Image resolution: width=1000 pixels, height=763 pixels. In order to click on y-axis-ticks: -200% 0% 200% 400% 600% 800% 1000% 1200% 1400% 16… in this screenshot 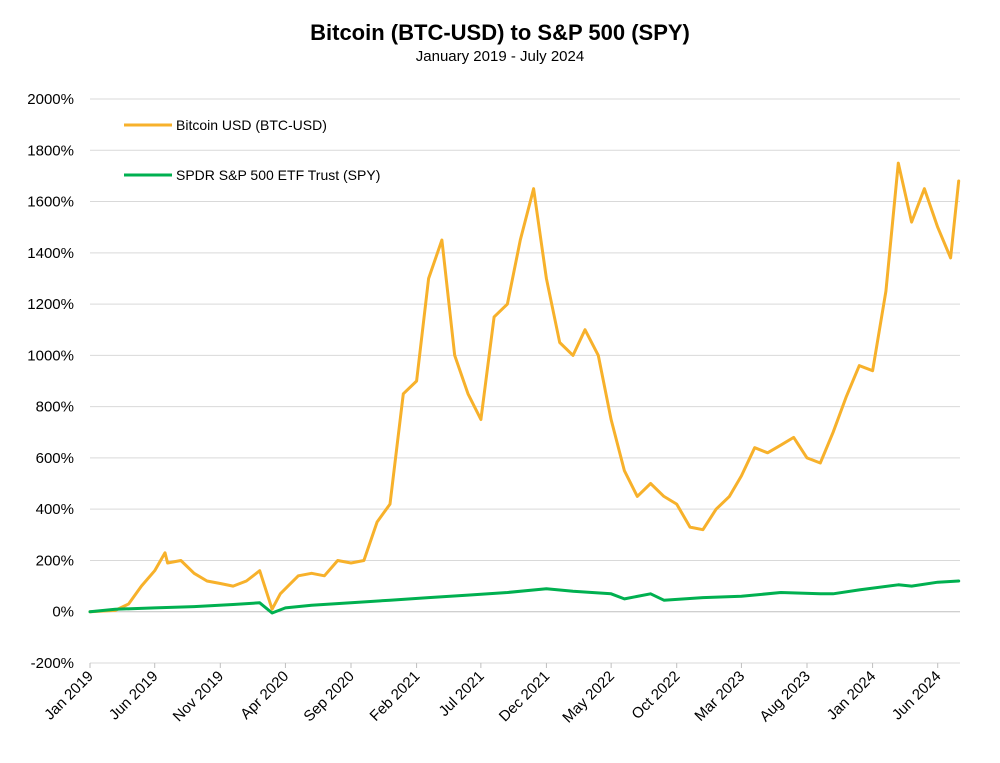, I will do `click(50, 381)`.